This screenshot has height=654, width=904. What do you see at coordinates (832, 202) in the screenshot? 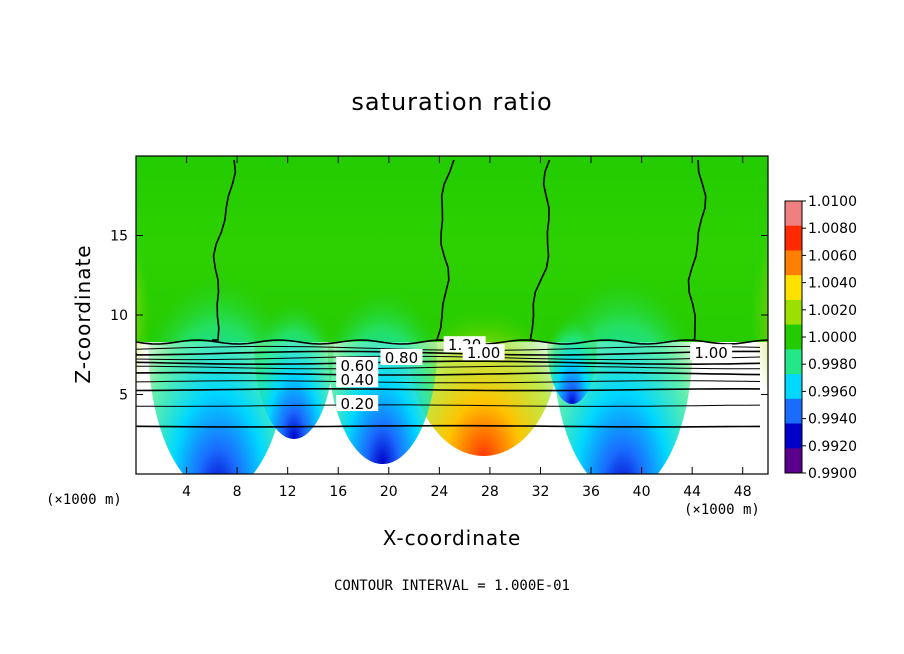
I see `colorbar-label: 1.0100` at bounding box center [832, 202].